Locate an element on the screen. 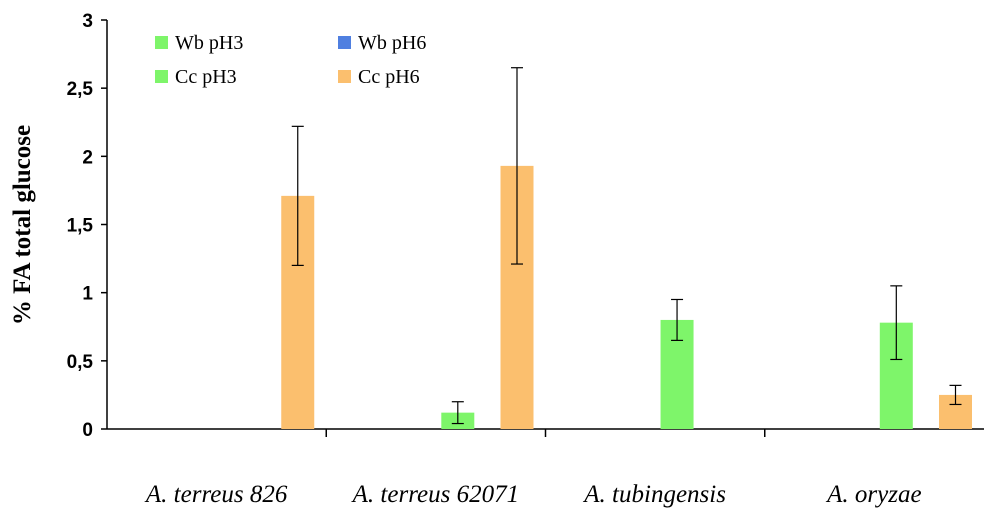  chart-legend: Wb pH3 Wb pH6 Cc pH3 Cc pH6 is located at coordinates (290, 60).